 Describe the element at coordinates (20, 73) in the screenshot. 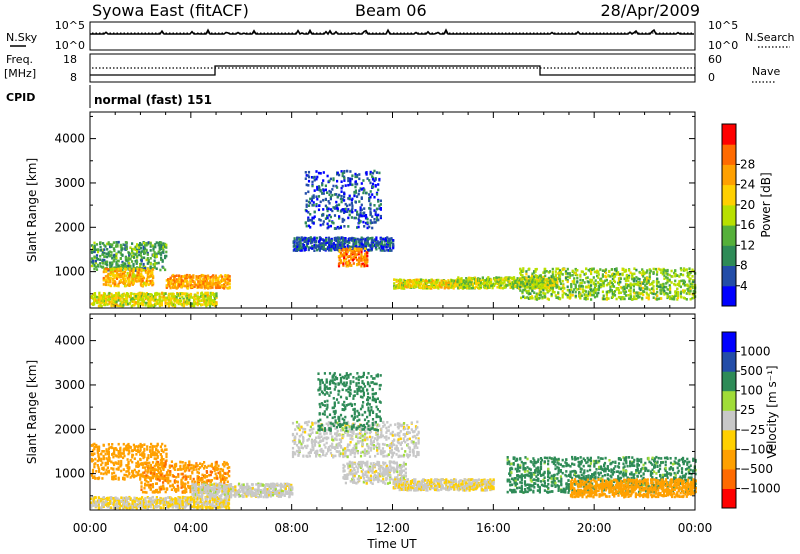

I see `freq-unit: [MHz]` at that location.